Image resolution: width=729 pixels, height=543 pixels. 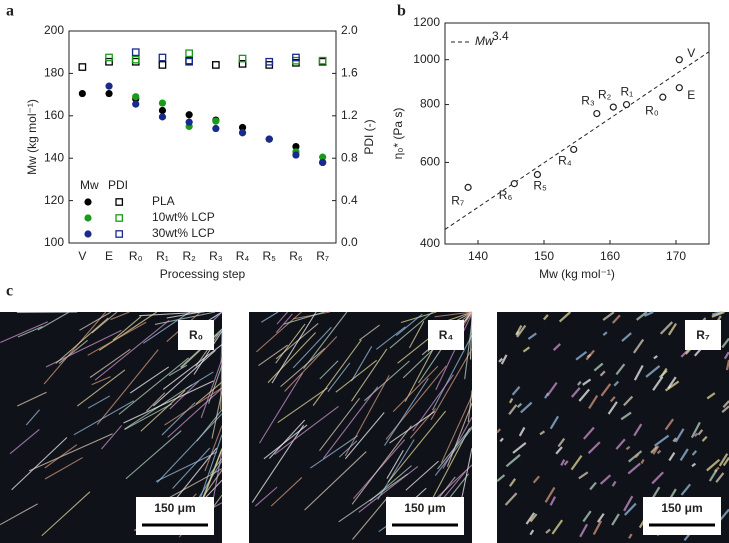 I want to click on point-label: R₅, so click(x=540, y=186).